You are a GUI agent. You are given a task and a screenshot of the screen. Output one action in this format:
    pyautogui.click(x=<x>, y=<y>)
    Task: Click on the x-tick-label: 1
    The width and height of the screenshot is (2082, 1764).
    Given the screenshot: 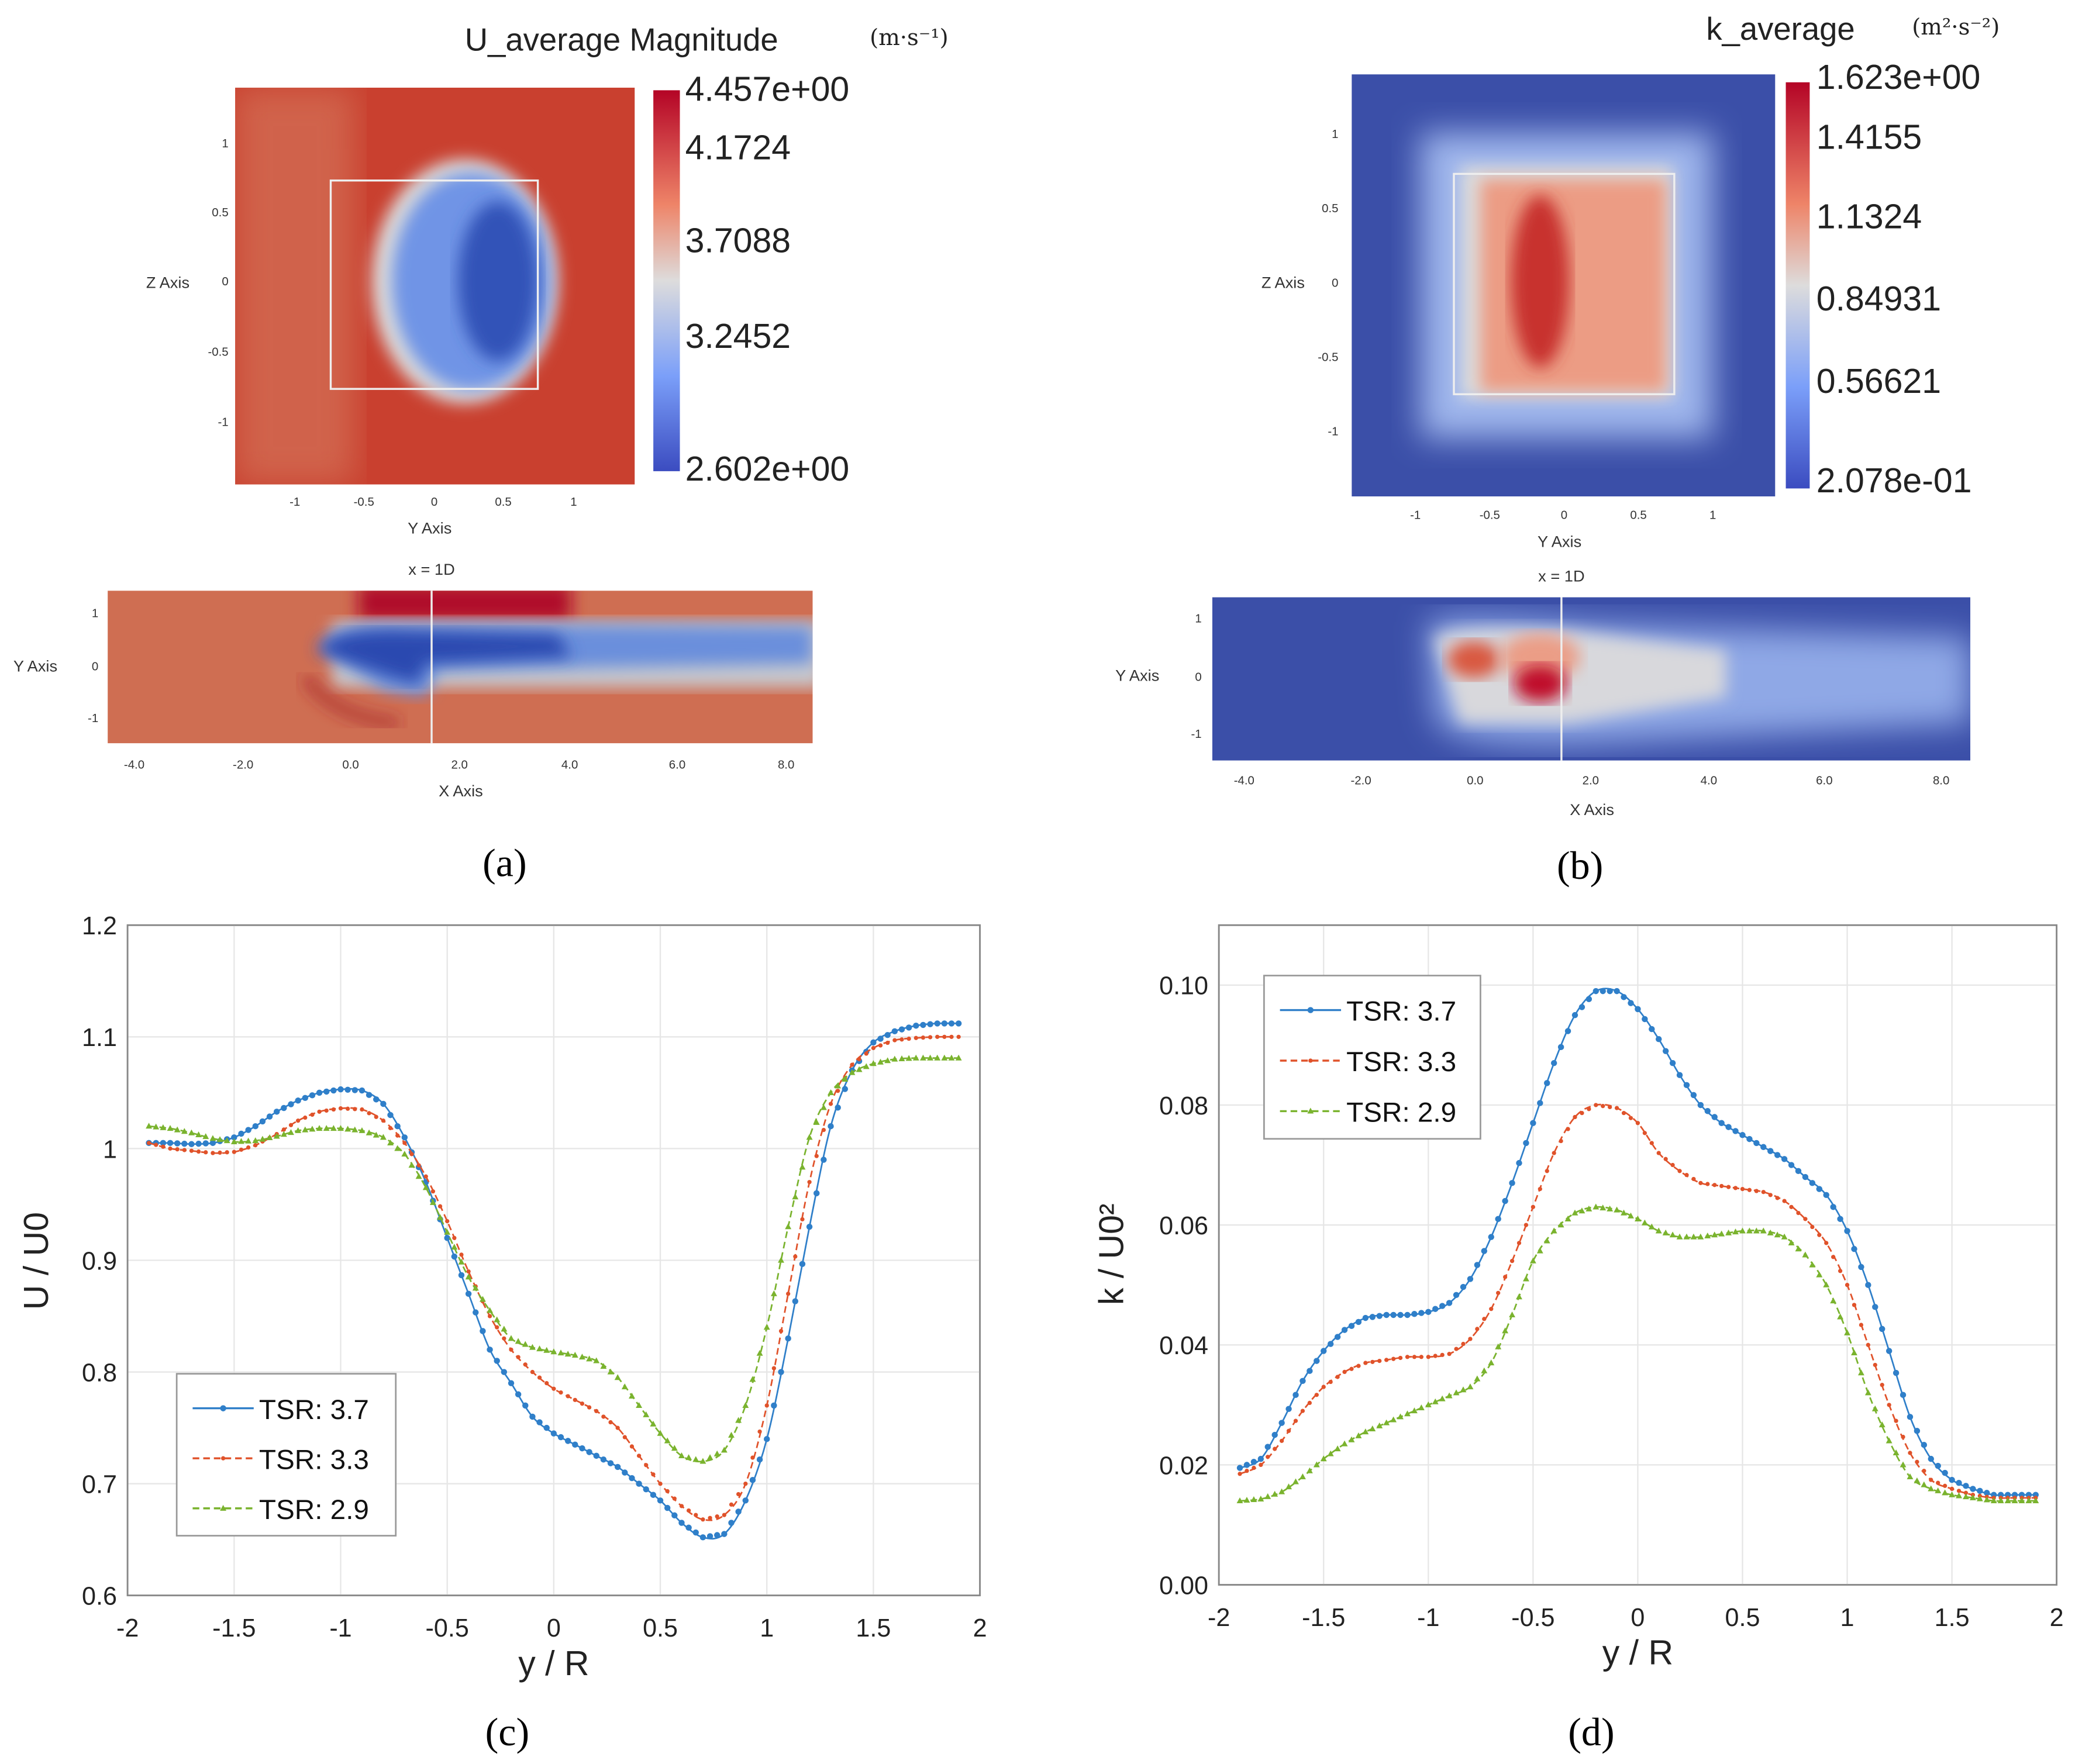 What is the action you would take?
    pyautogui.click(x=1847, y=1618)
    